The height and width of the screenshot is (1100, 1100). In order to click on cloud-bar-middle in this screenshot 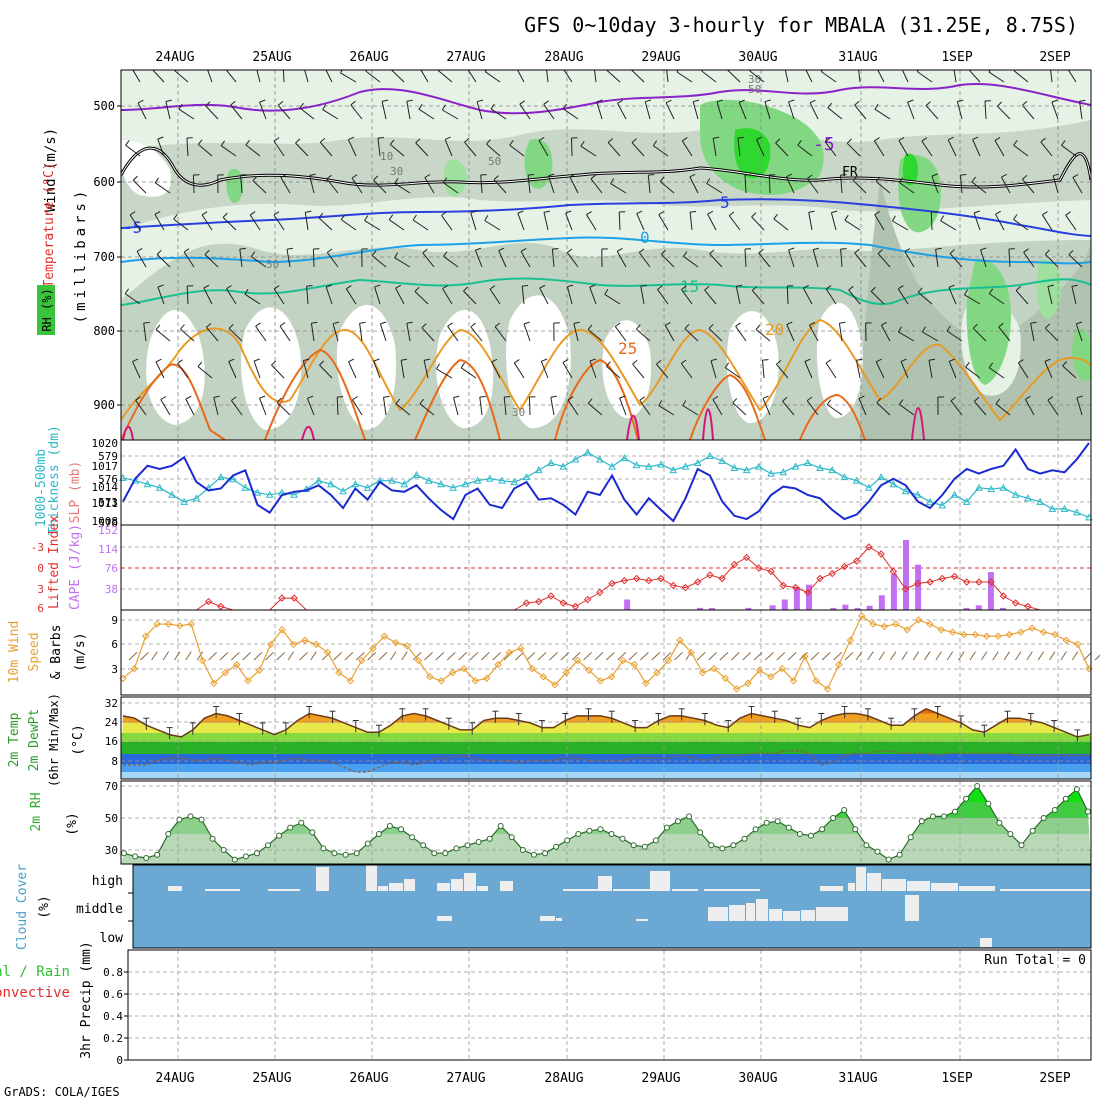, I will do `click(832, 914)`.